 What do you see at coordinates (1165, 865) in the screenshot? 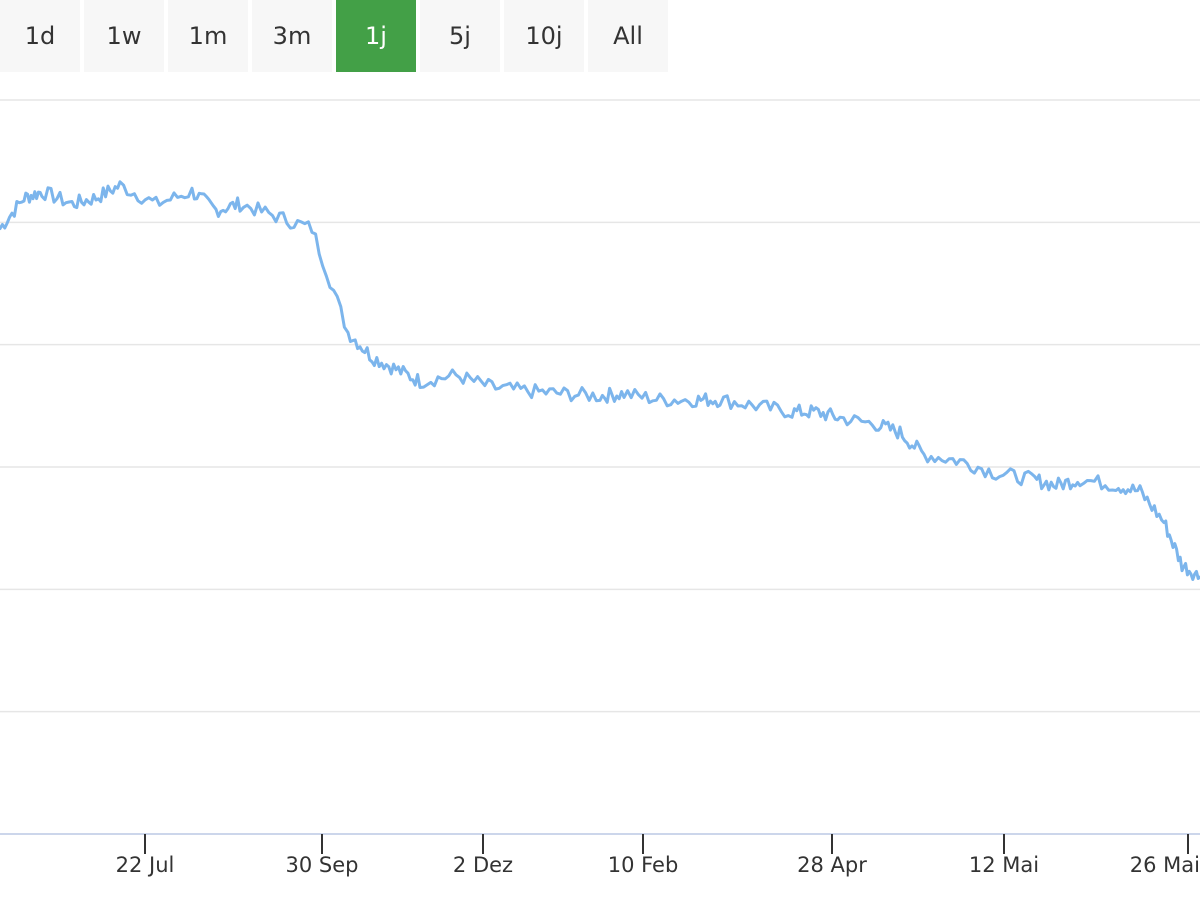
I see `x-tick-label: 26 Mai` at bounding box center [1165, 865].